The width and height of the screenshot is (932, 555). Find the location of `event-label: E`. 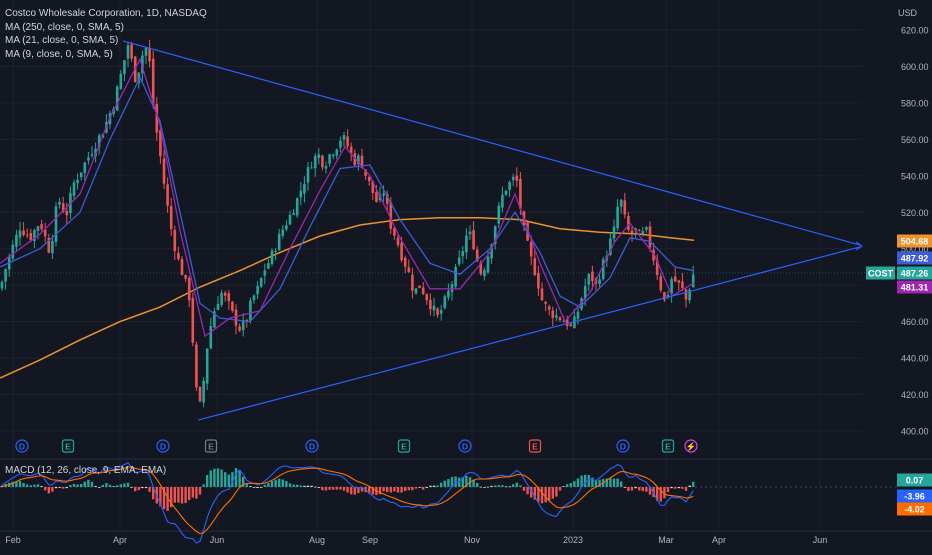

event-label: E is located at coordinates (668, 447).